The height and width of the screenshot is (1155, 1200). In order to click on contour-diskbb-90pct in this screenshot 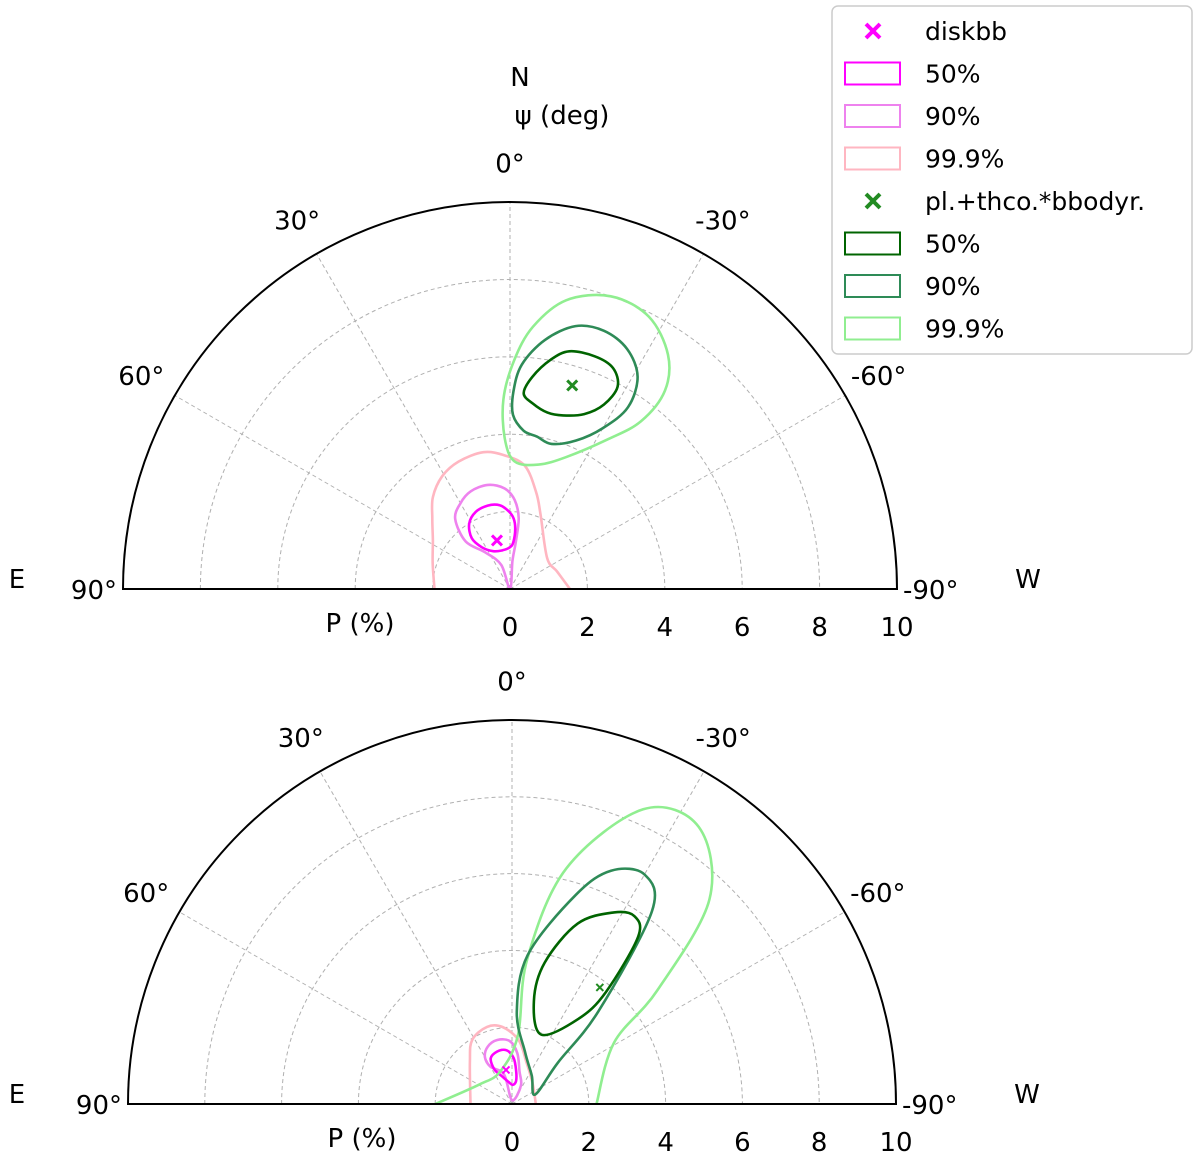, I will do `click(487, 536)`.